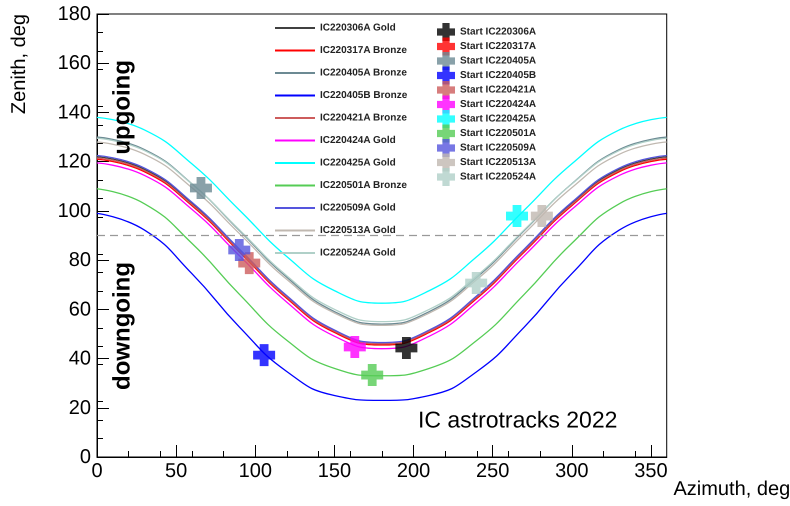  Describe the element at coordinates (498, 61) in the screenshot. I see `legend-label: Start IC220405A` at that location.